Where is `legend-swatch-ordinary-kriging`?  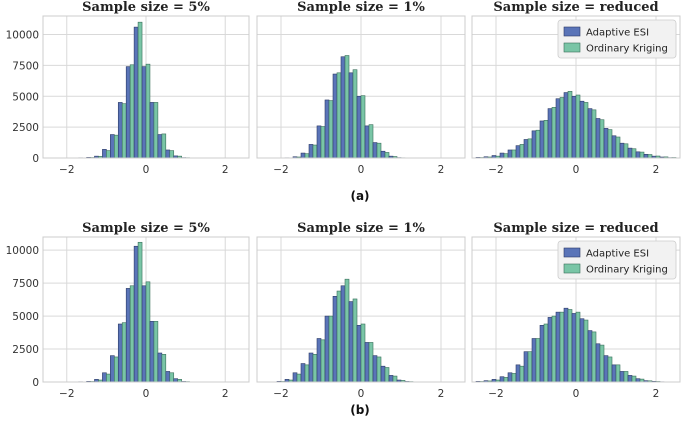
legend-swatch-ordinary-kriging is located at coordinates (572, 268).